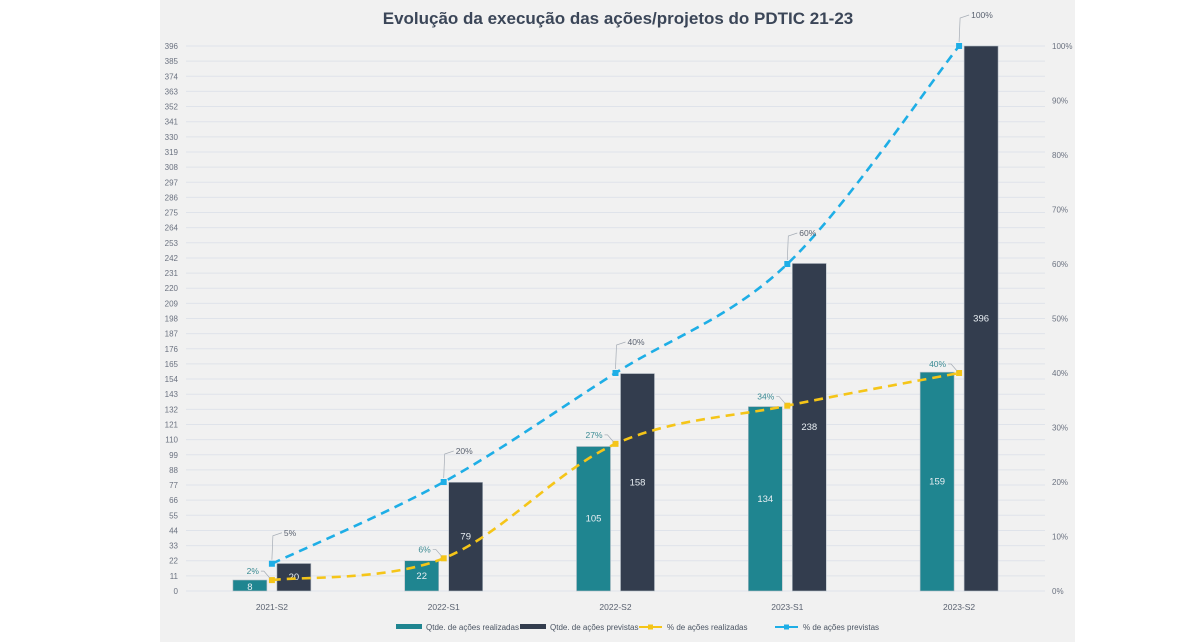 This screenshot has width=1192, height=642. Describe the element at coordinates (172, 364) in the screenshot. I see `left-tick-label: 165` at that location.